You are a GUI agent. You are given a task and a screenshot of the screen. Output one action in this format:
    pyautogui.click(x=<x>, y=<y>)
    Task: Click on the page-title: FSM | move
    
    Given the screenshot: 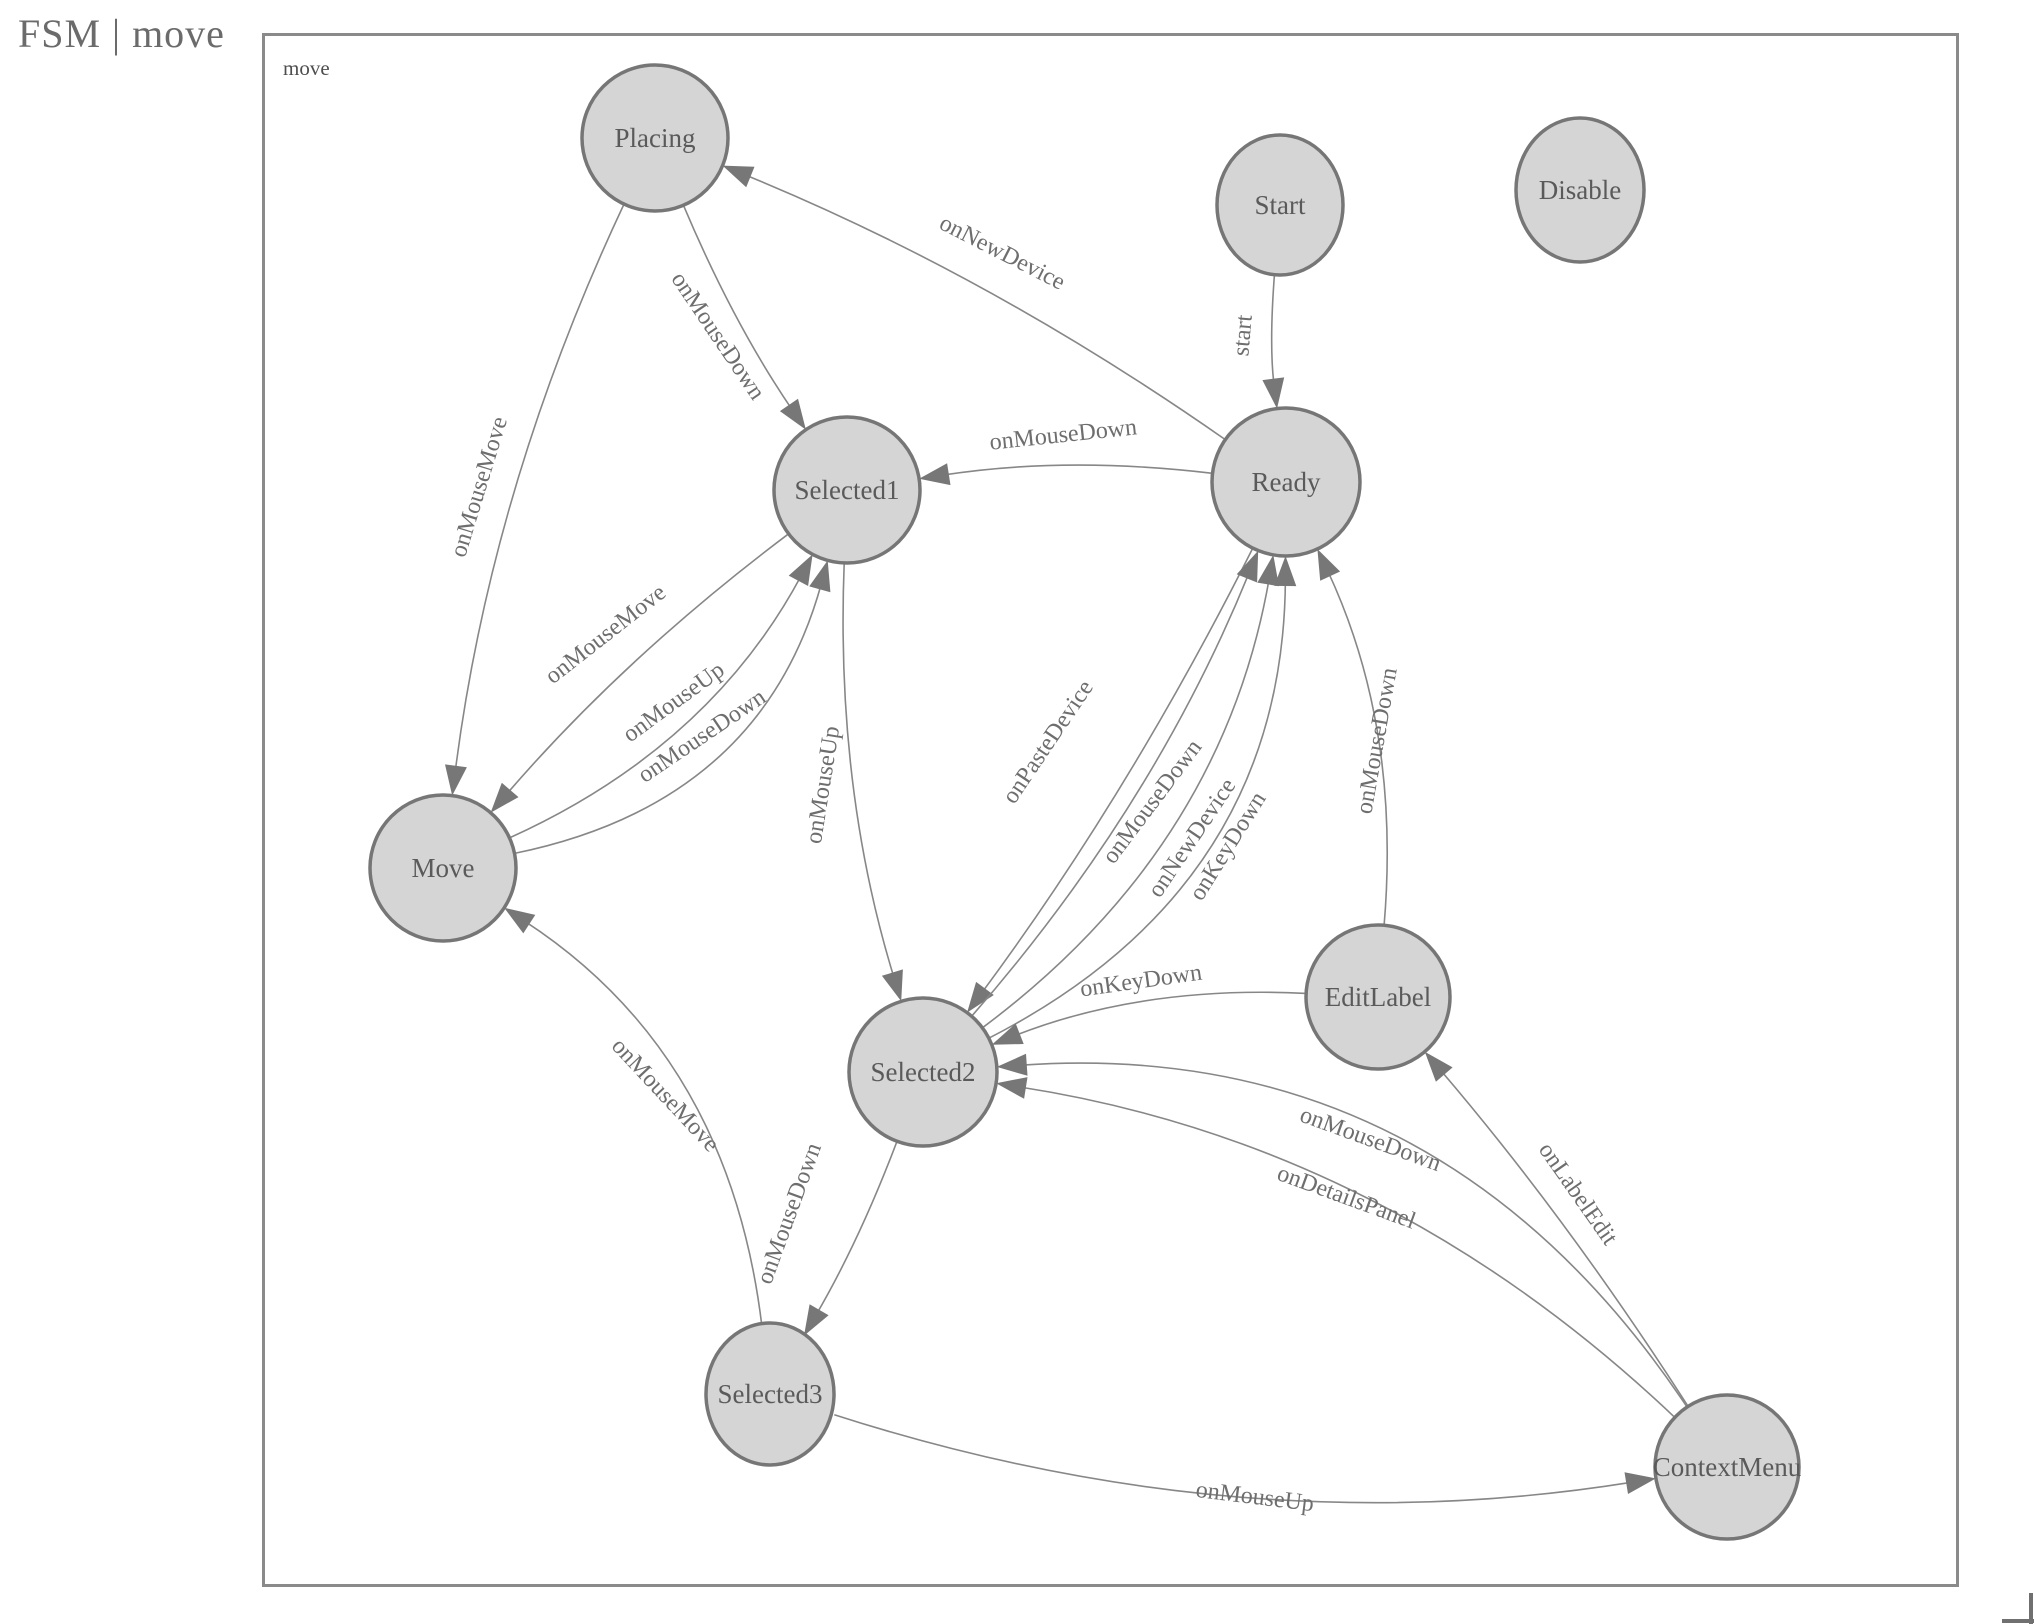 What is the action you would take?
    pyautogui.click(x=121, y=33)
    